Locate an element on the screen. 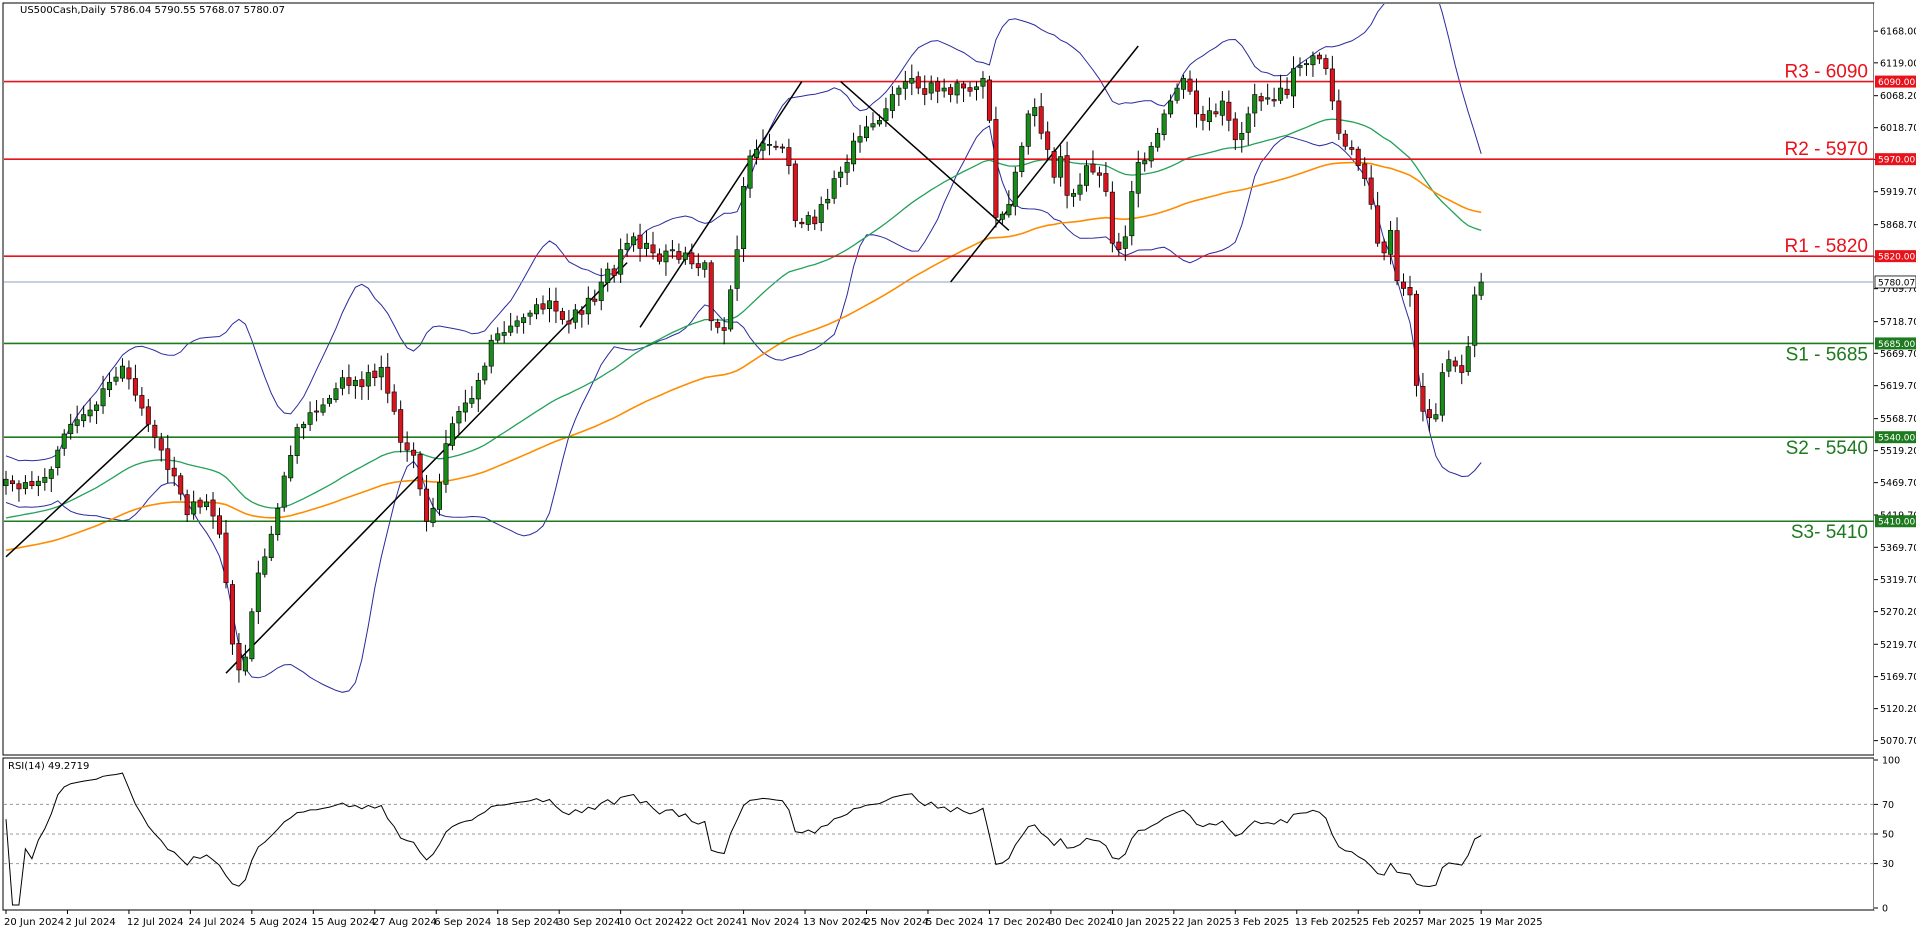 The height and width of the screenshot is (936, 1916). level-price-tag-s2 is located at coordinates (1895, 437).